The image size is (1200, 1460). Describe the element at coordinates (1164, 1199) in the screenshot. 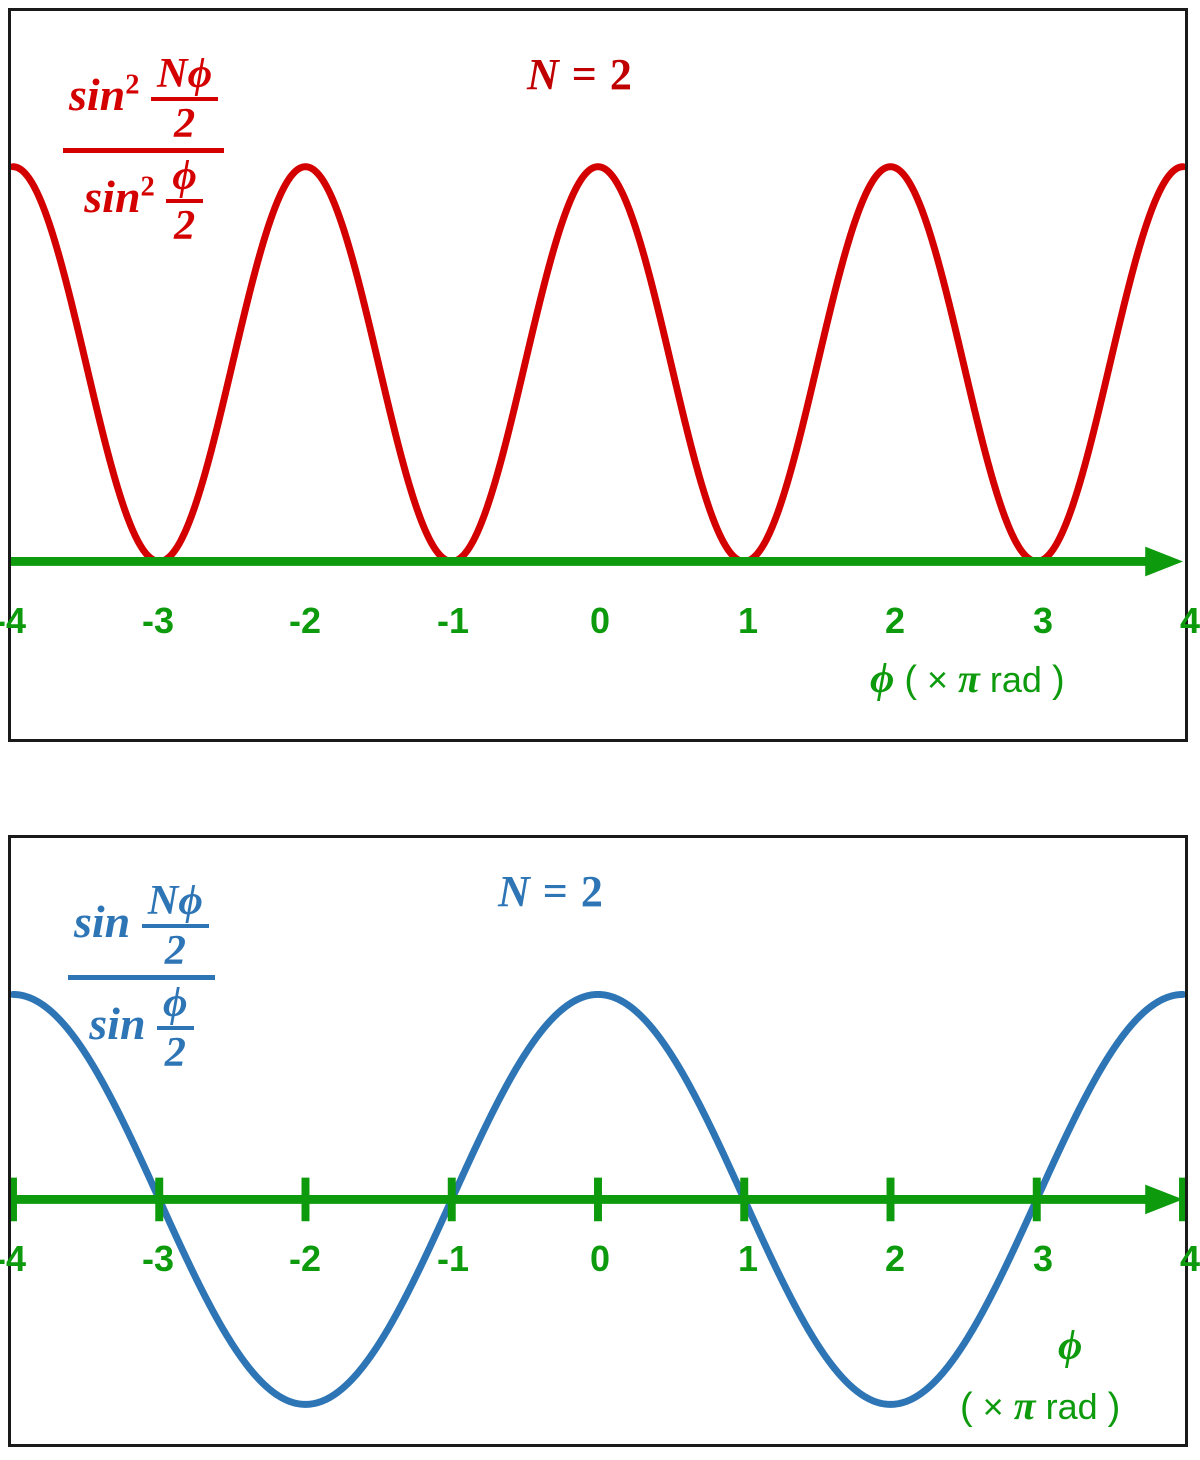

I see `x-axis-arrowhead-bottom` at that location.